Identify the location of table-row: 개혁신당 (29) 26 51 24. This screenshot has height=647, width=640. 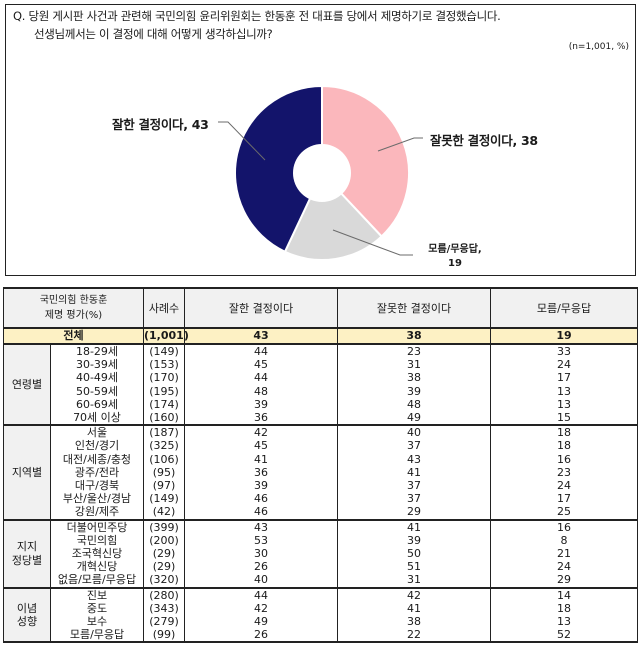
(321, 567).